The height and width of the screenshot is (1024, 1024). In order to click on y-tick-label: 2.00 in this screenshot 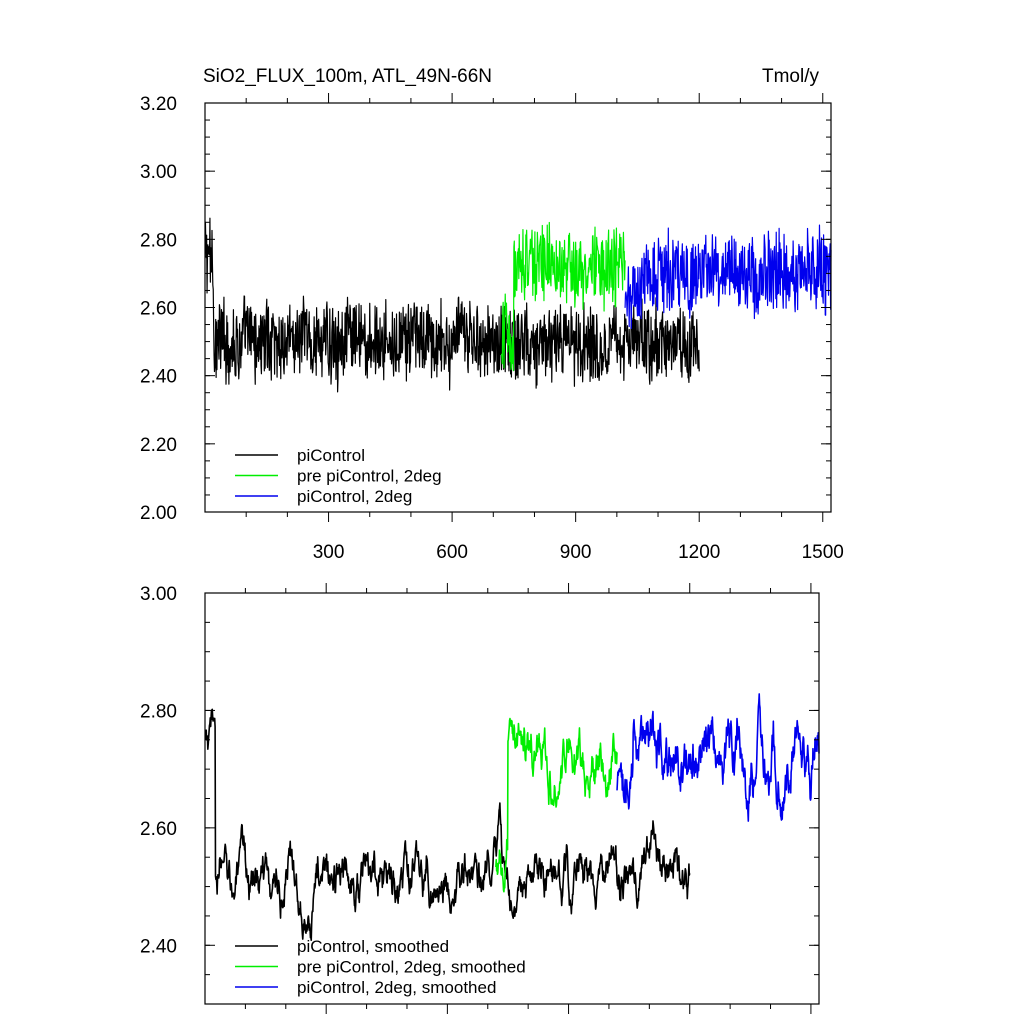, I will do `click(158, 513)`.